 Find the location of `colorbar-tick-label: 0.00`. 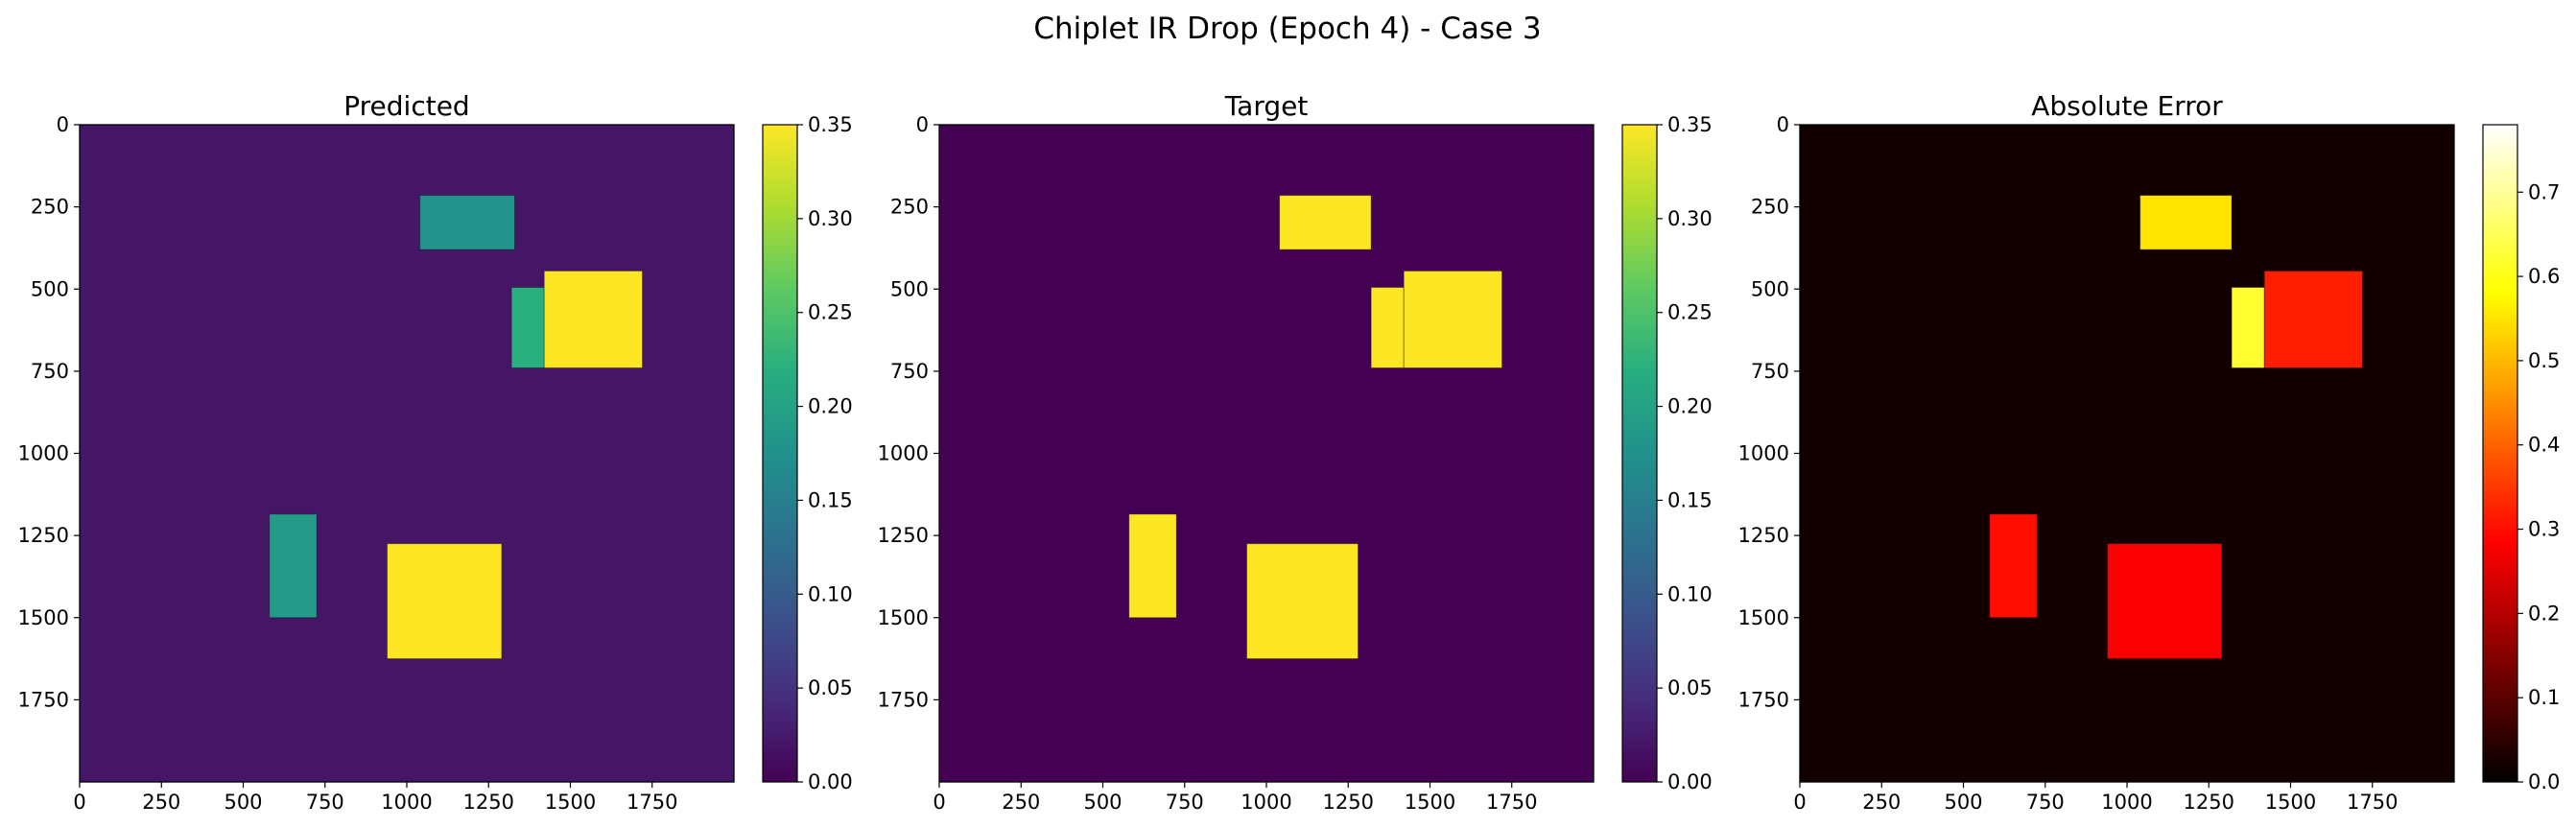

colorbar-tick-label: 0.00 is located at coordinates (831, 781).